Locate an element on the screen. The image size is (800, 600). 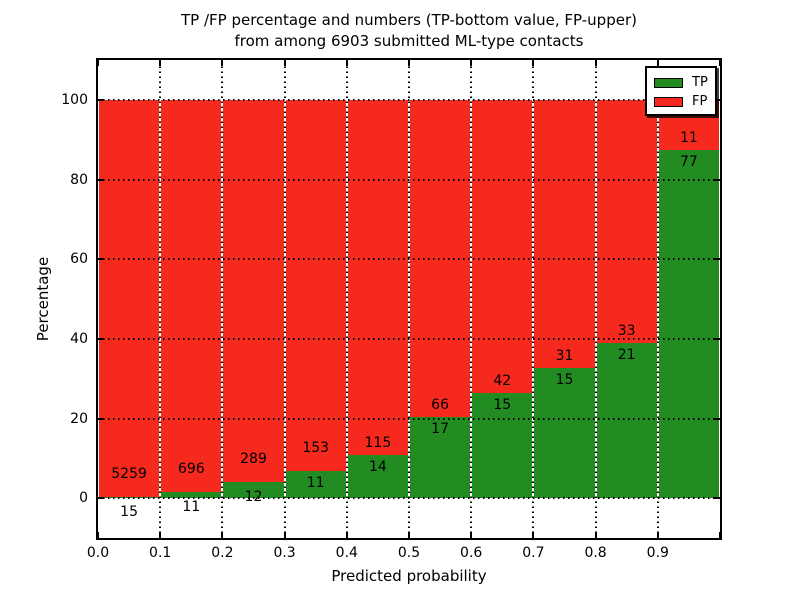
tp-count-label: 12 is located at coordinates (253, 497).